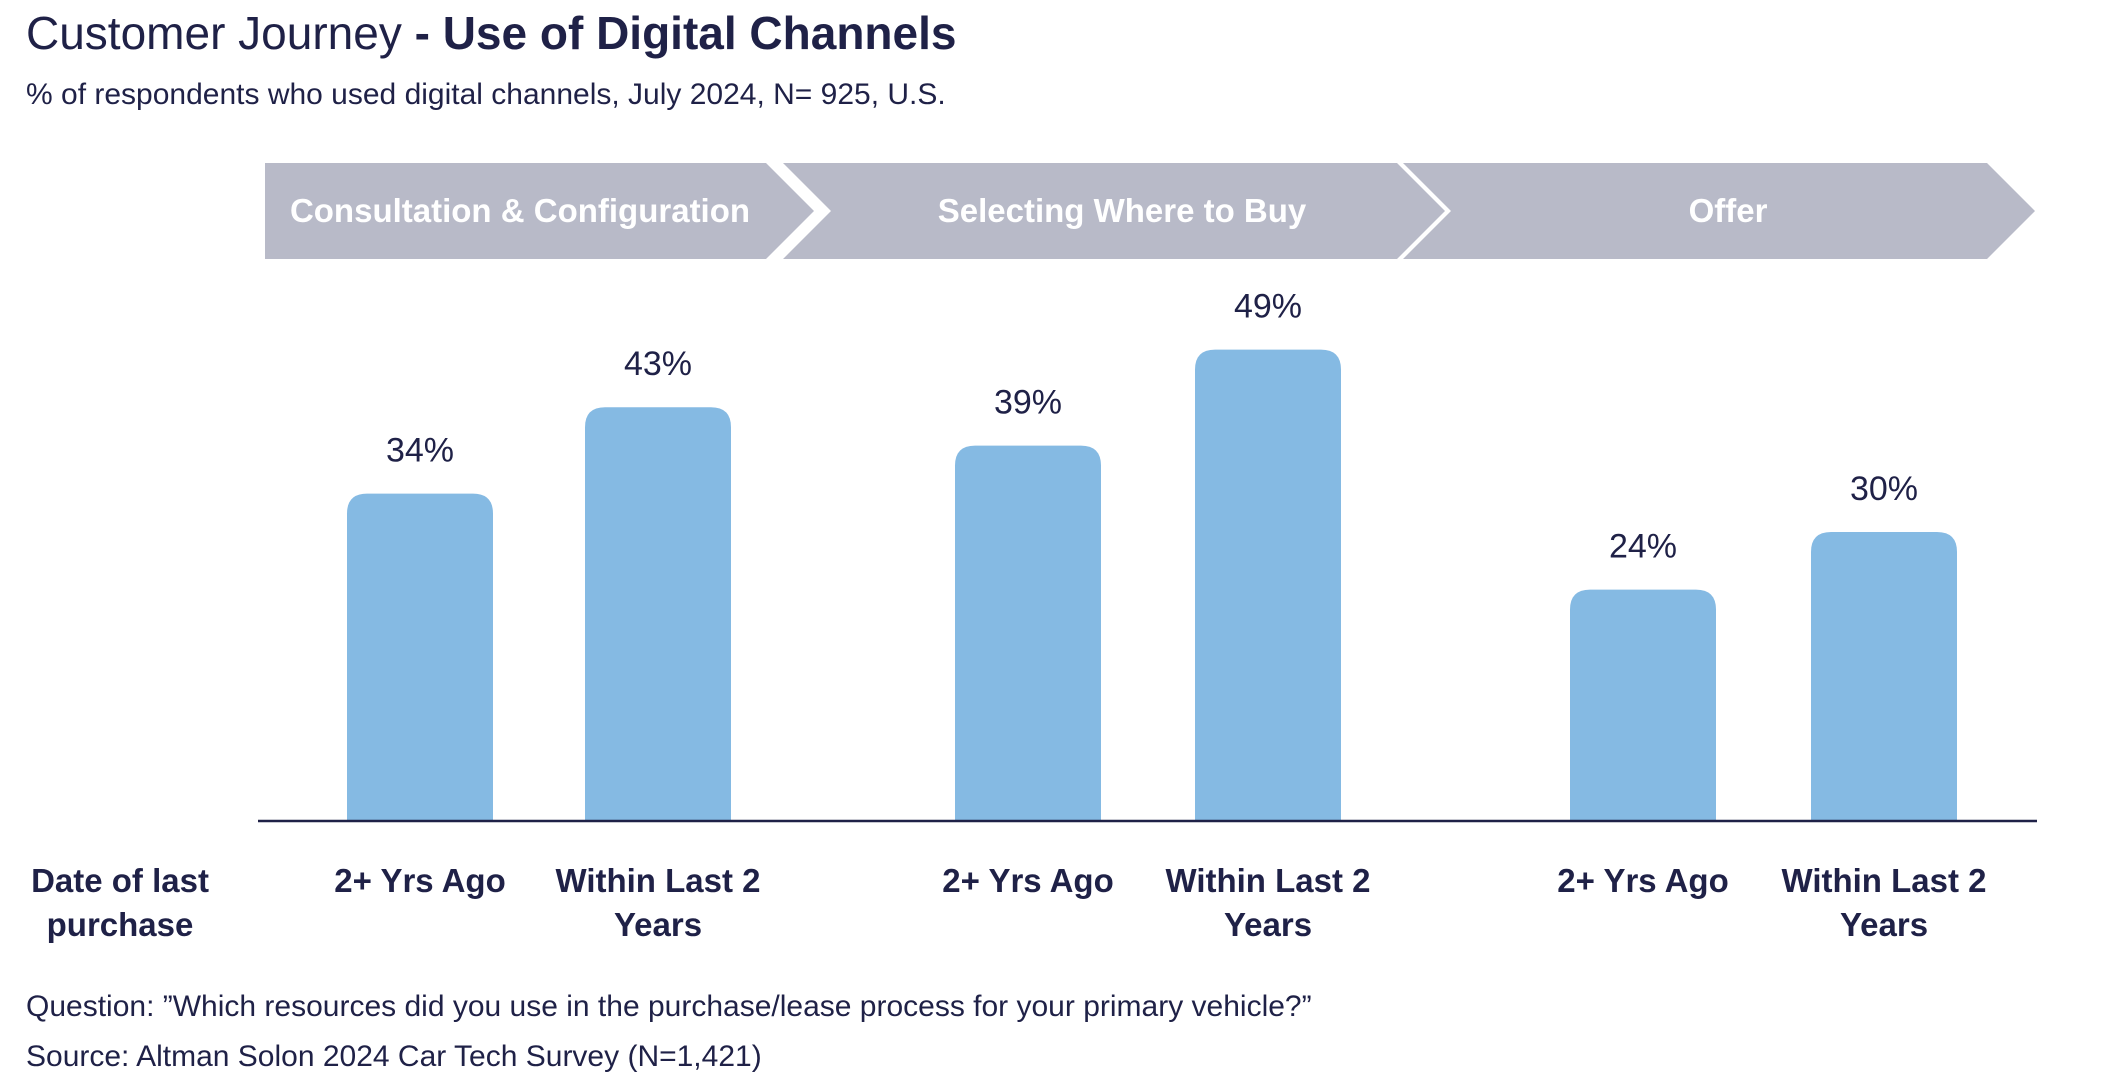 This screenshot has height=1083, width=2107. What do you see at coordinates (685, 33) in the screenshot?
I see `title-bold: - Use of Digital Channels` at bounding box center [685, 33].